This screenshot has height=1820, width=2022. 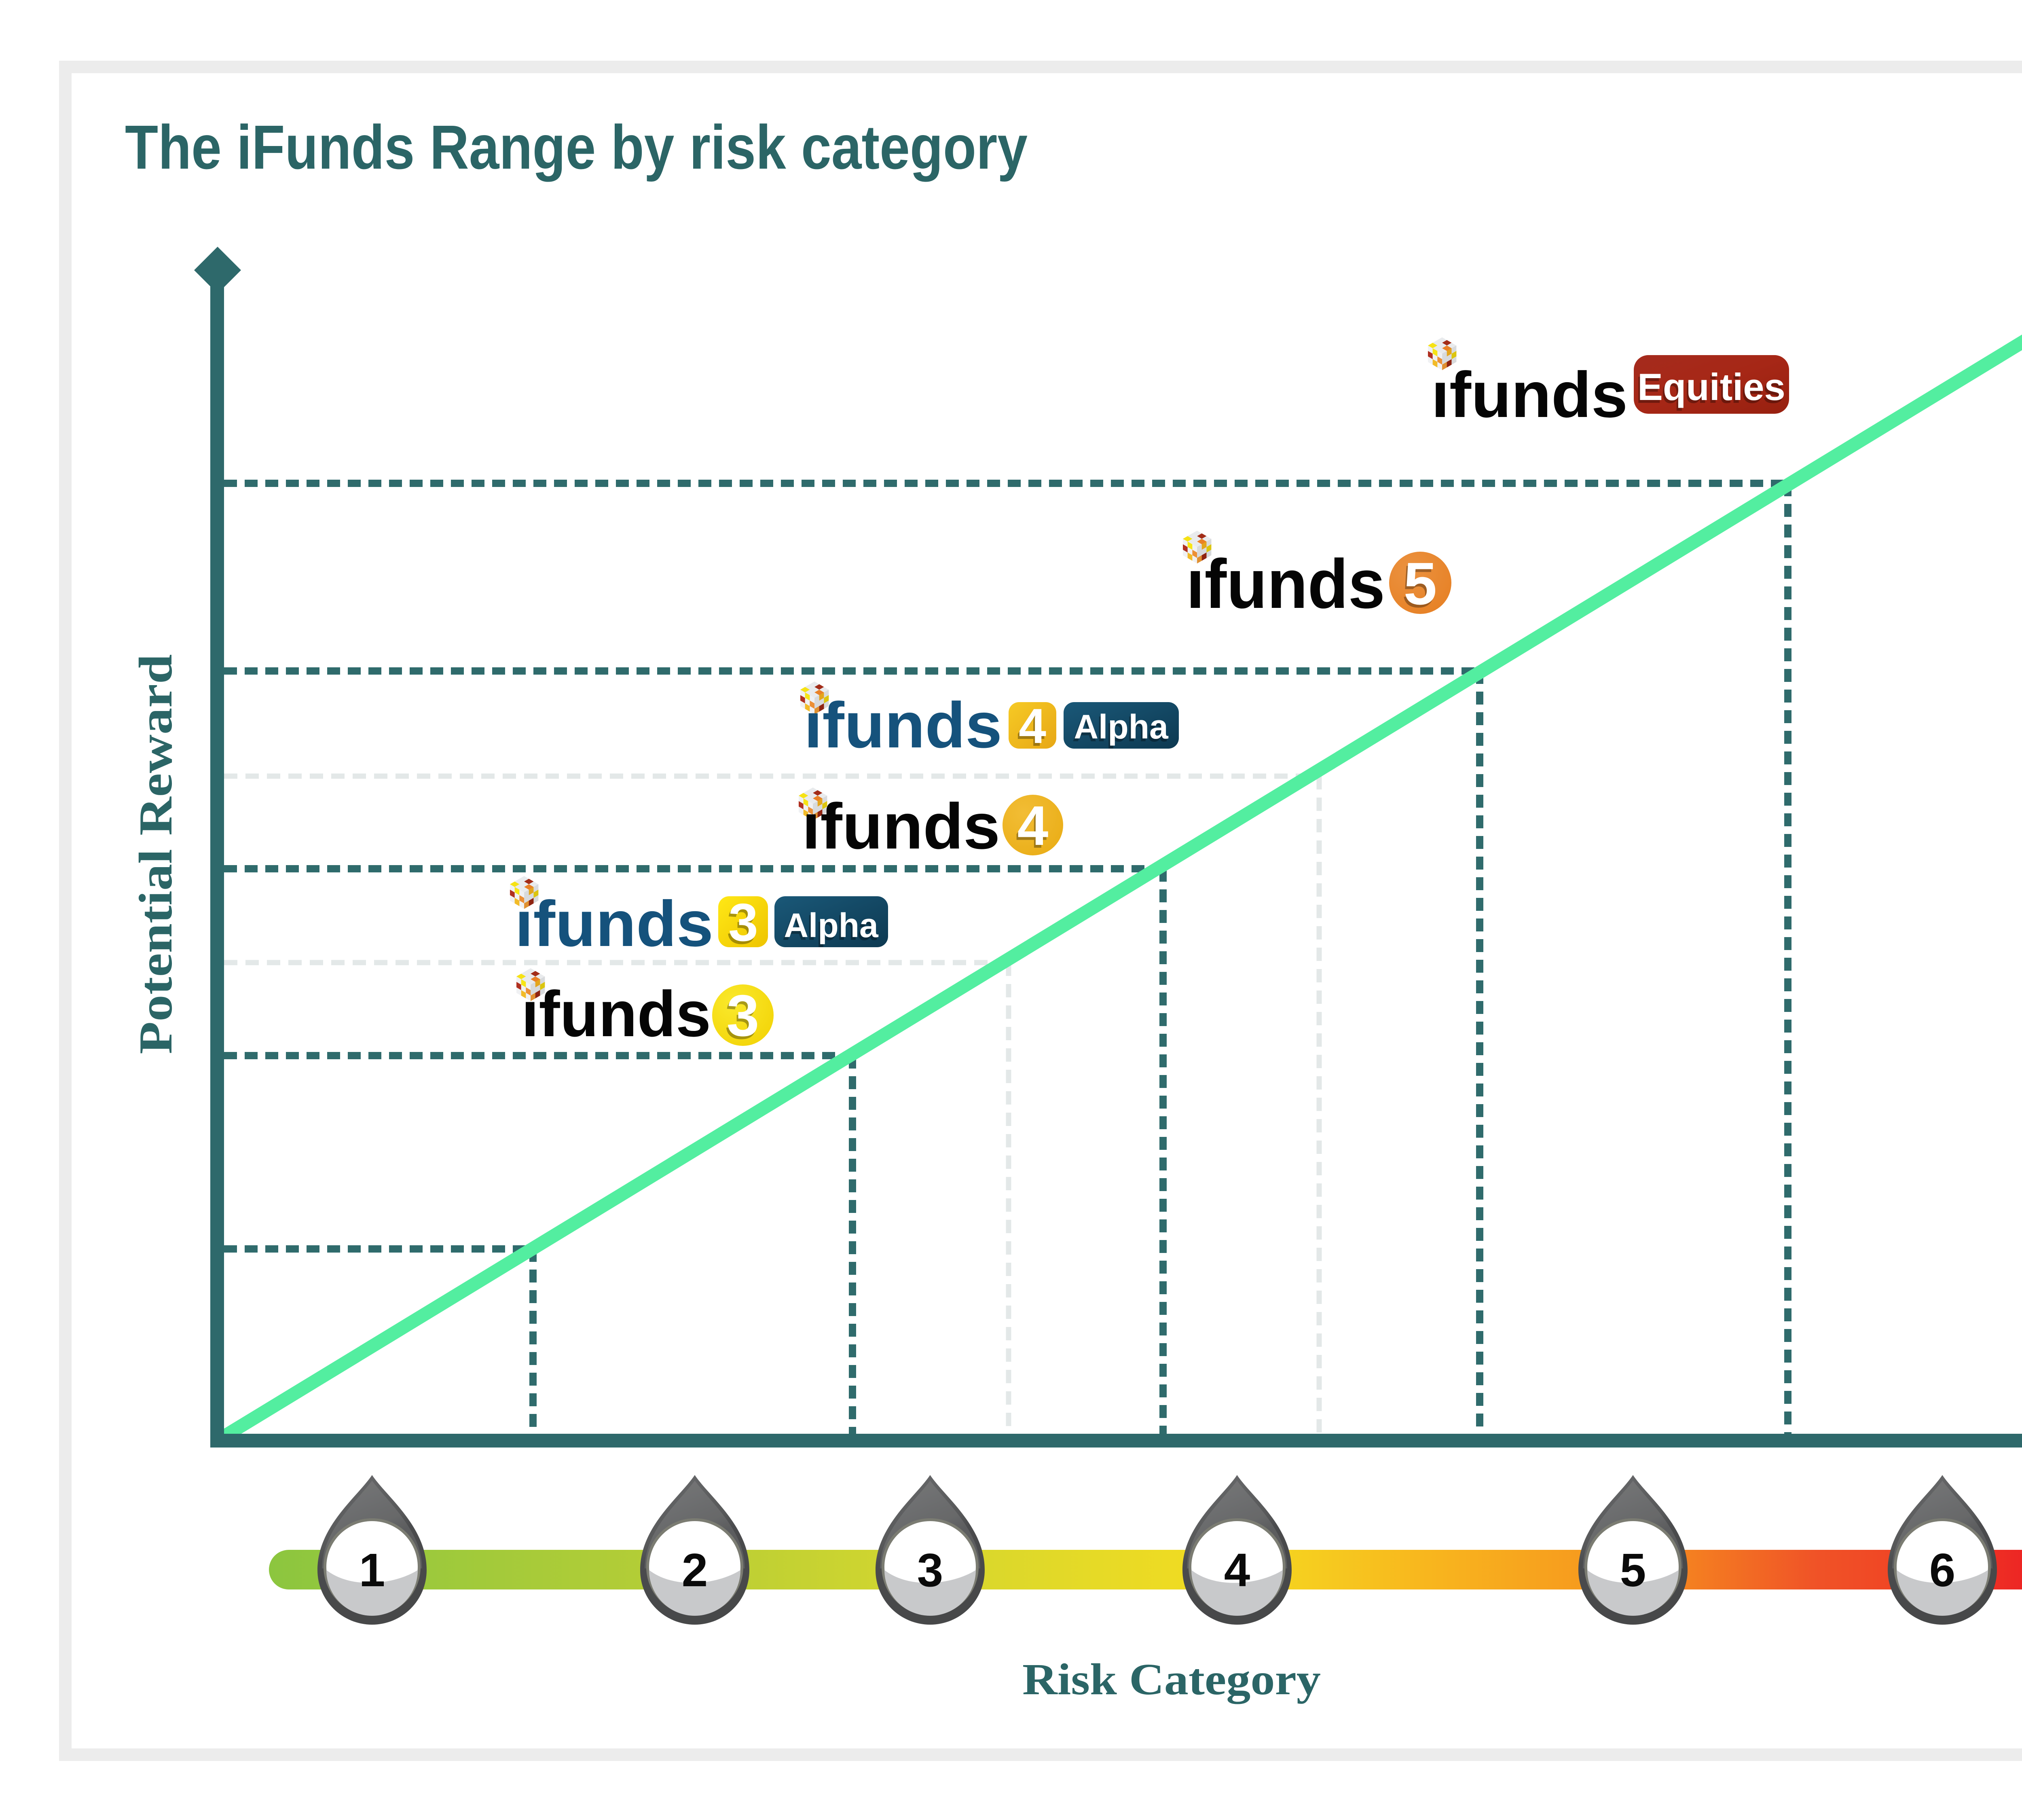 What do you see at coordinates (576, 147) in the screenshot?
I see `svg-text:The iFunds Range by risk categ: The iFunds Range by risk category` at bounding box center [576, 147].